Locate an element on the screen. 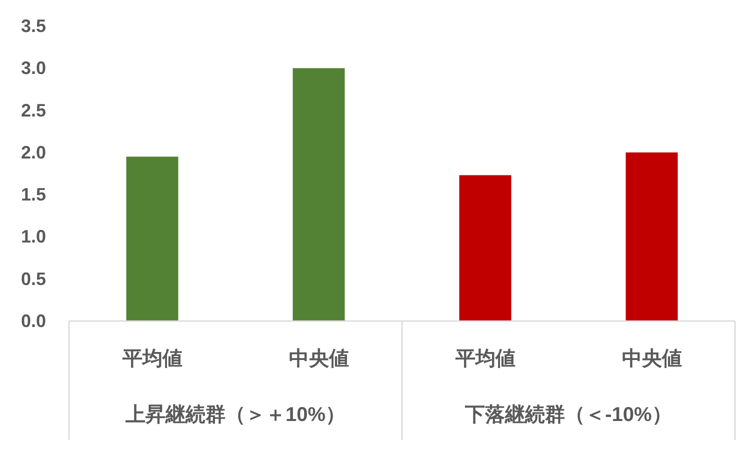  y-tick-label: 1.0 is located at coordinates (33, 236).